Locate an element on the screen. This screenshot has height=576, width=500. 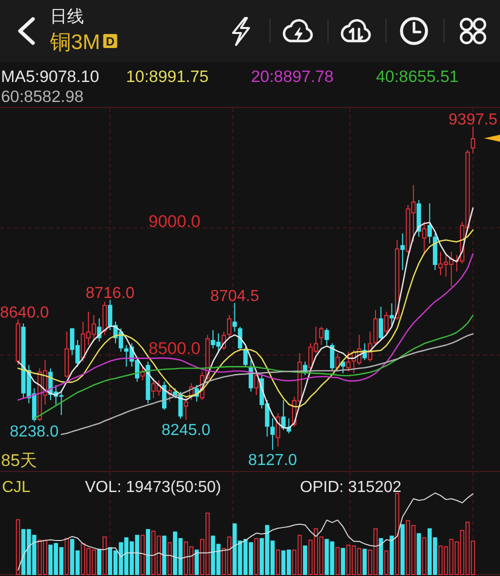
legend: MA5:9078.10 10:8991.75 20:8897.78 40:8655.51 60:8582.98 is located at coordinates (230, 87).